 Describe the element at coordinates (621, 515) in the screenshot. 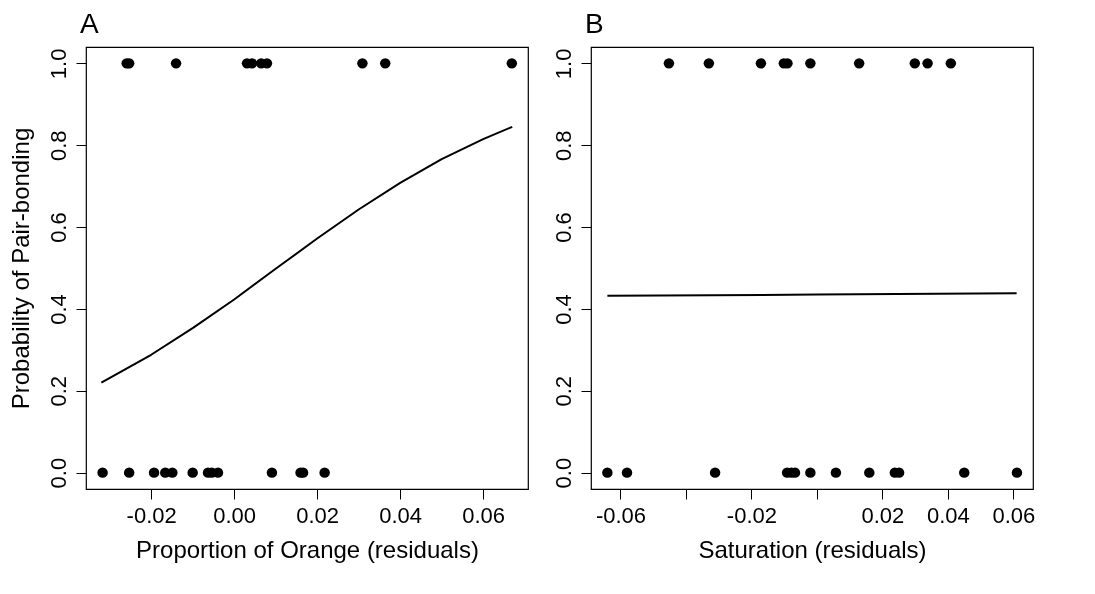

I see `x-tick-label: -0.06` at that location.